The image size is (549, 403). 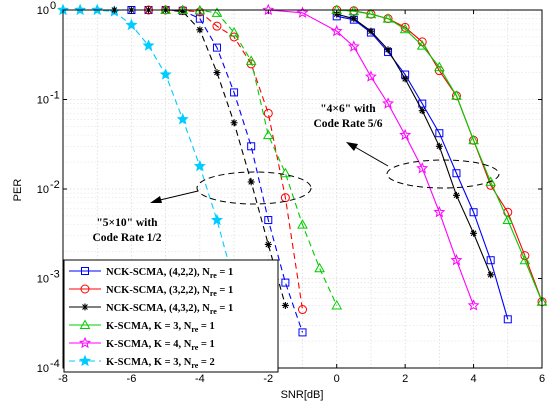 What do you see at coordinates (542, 379) in the screenshot?
I see `x-tick-label: 6` at bounding box center [542, 379].